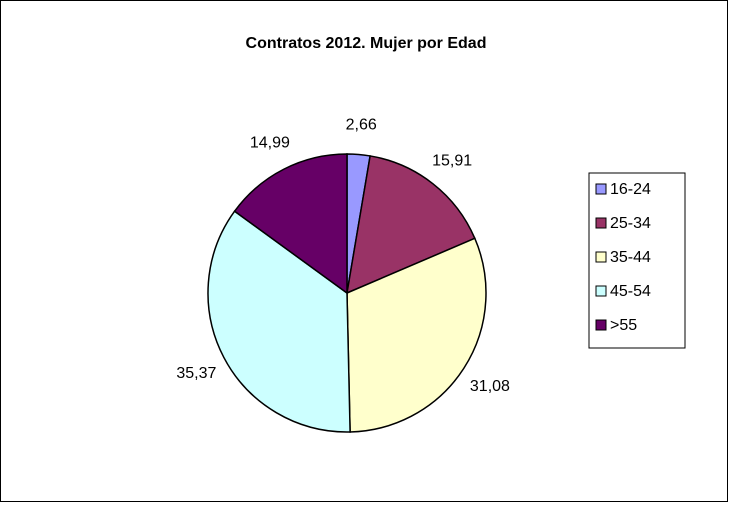 The image size is (730, 505). What do you see at coordinates (630, 223) in the screenshot?
I see `legend-label: 25-34` at bounding box center [630, 223].